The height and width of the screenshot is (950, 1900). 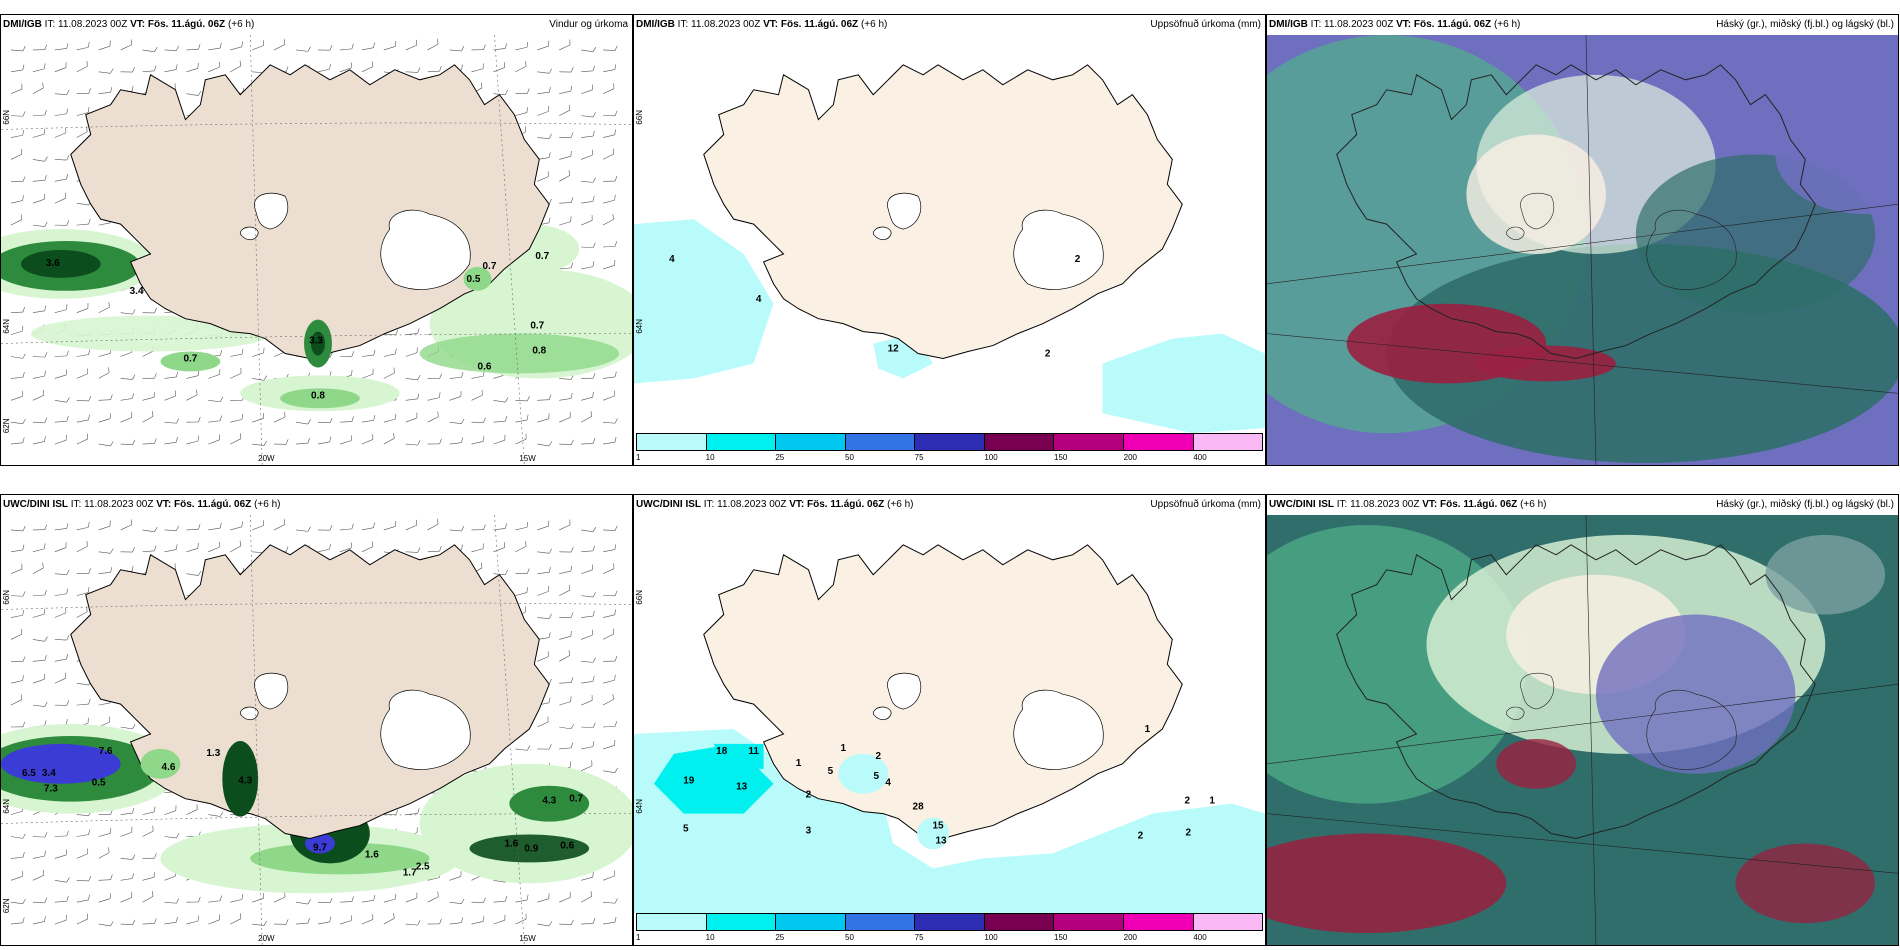 I want to click on latitude-label: 62N, so click(x=6, y=425).